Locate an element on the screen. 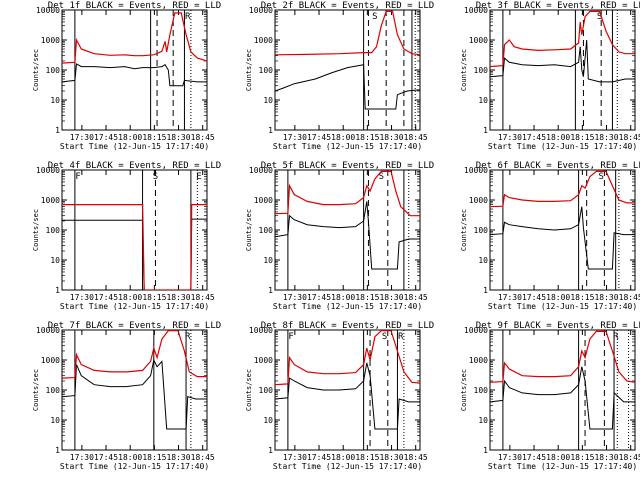 The image size is (640, 480). panel-title: Det 2f BLACK = Events, RED = LLD is located at coordinates (347, 6).